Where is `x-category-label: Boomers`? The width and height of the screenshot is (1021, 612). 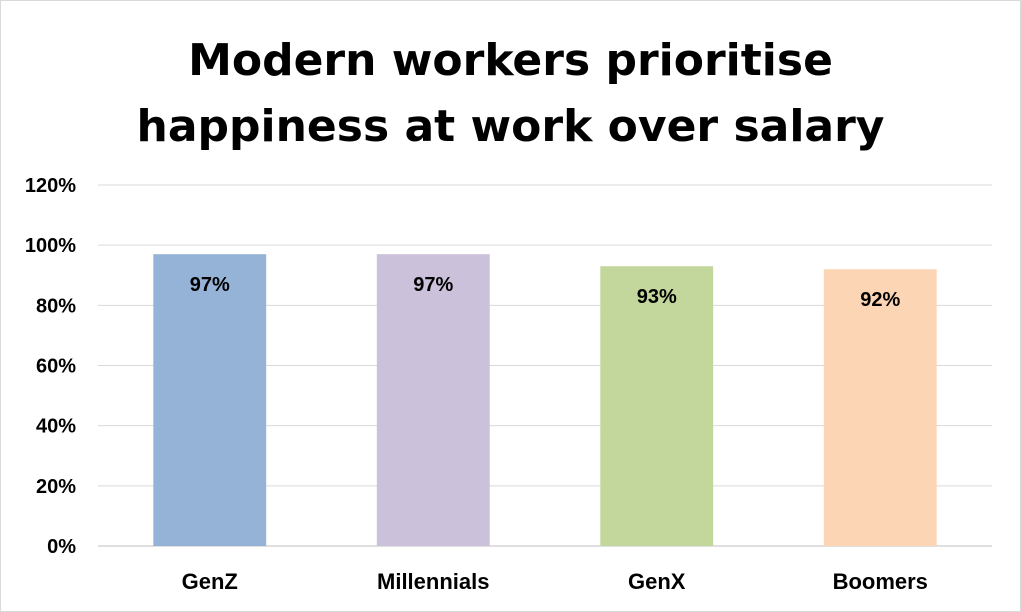 x-category-label: Boomers is located at coordinates (880, 581).